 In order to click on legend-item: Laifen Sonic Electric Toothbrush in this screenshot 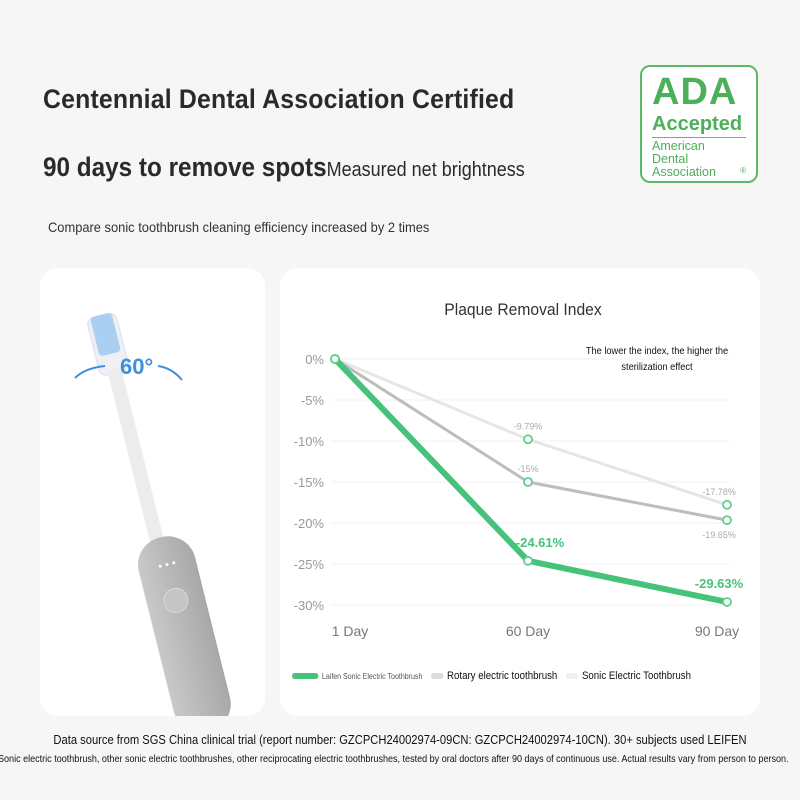, I will do `click(357, 676)`.